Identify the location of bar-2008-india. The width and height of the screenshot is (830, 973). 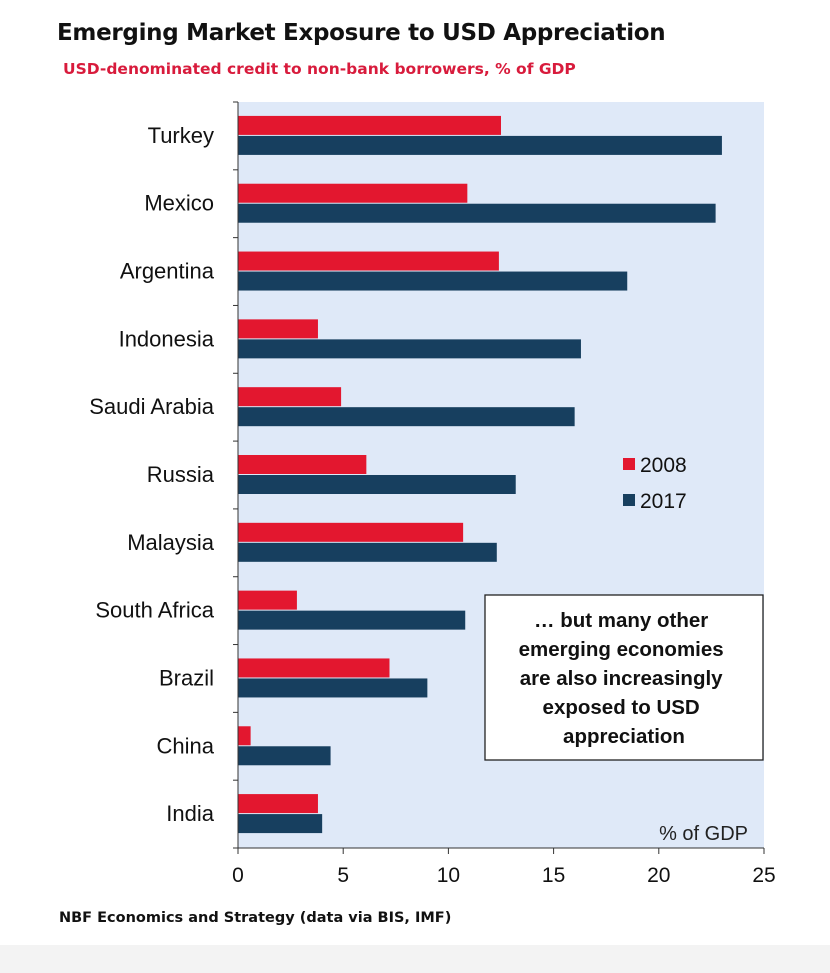
(278, 804).